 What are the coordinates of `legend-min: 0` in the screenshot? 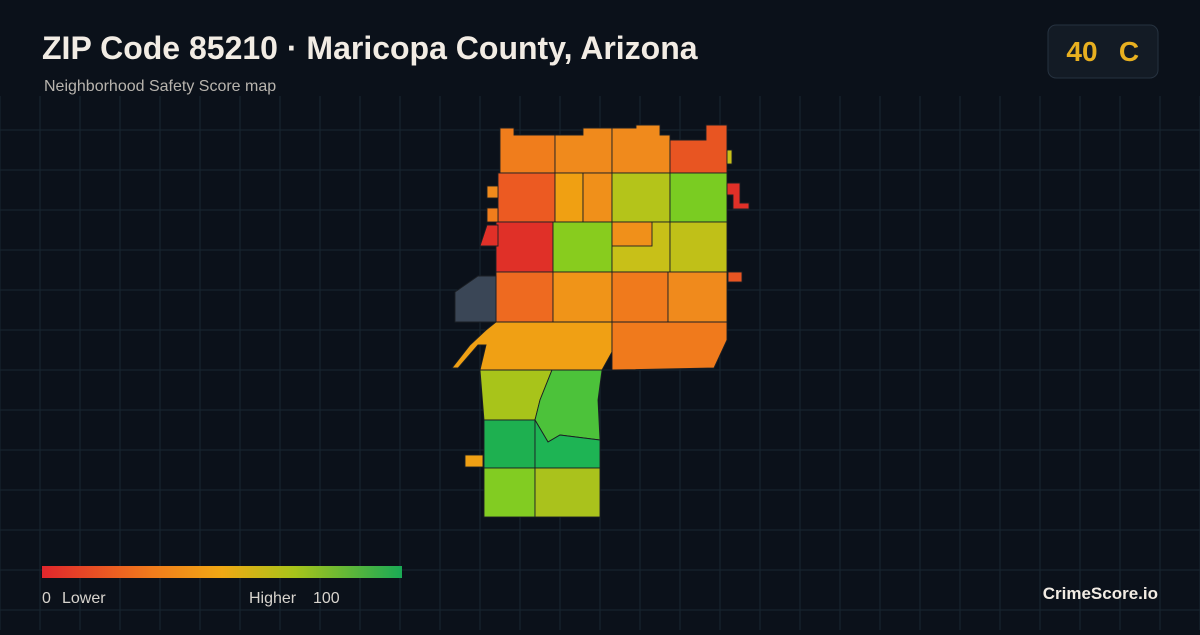 It's located at (46, 598).